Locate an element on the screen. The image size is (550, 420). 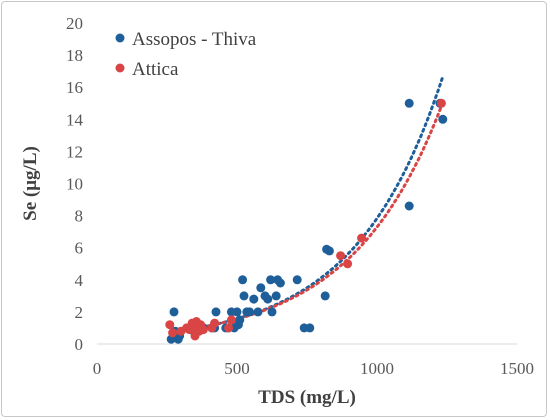
x-tick-label: 1000 is located at coordinates (377, 368).